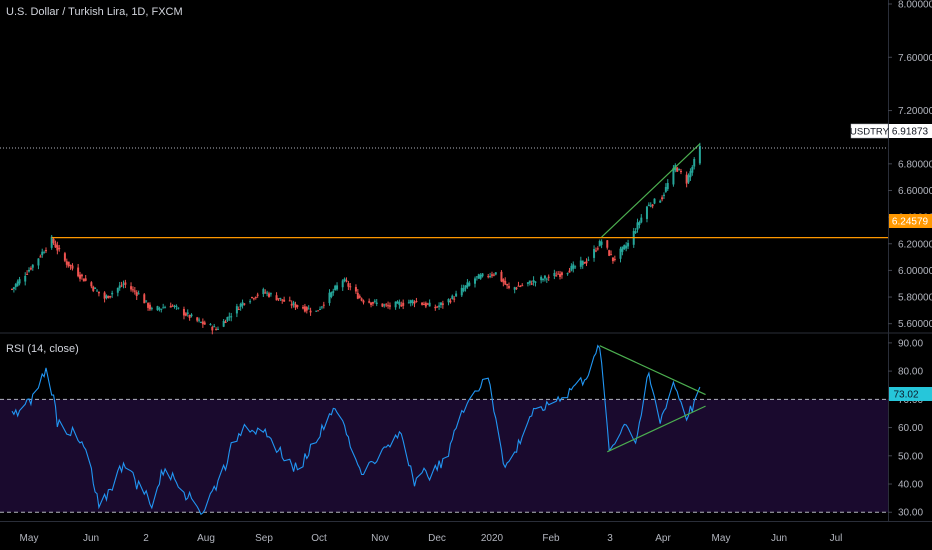  What do you see at coordinates (651, 190) in the screenshot?
I see `trendline` at bounding box center [651, 190].